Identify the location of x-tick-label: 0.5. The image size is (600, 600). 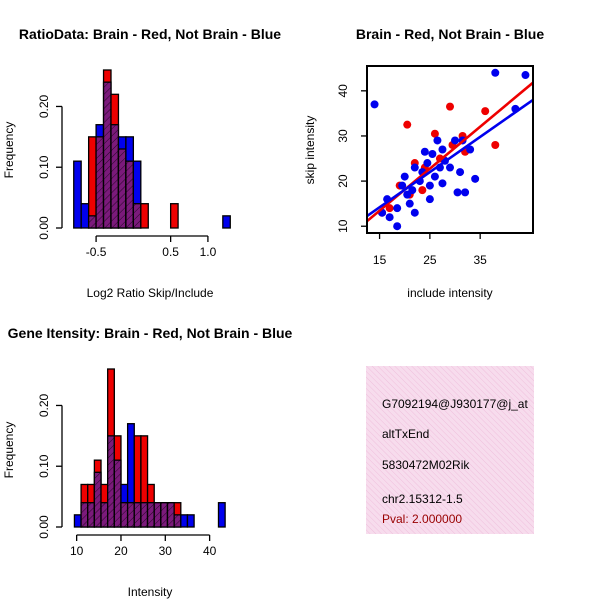
(170, 252).